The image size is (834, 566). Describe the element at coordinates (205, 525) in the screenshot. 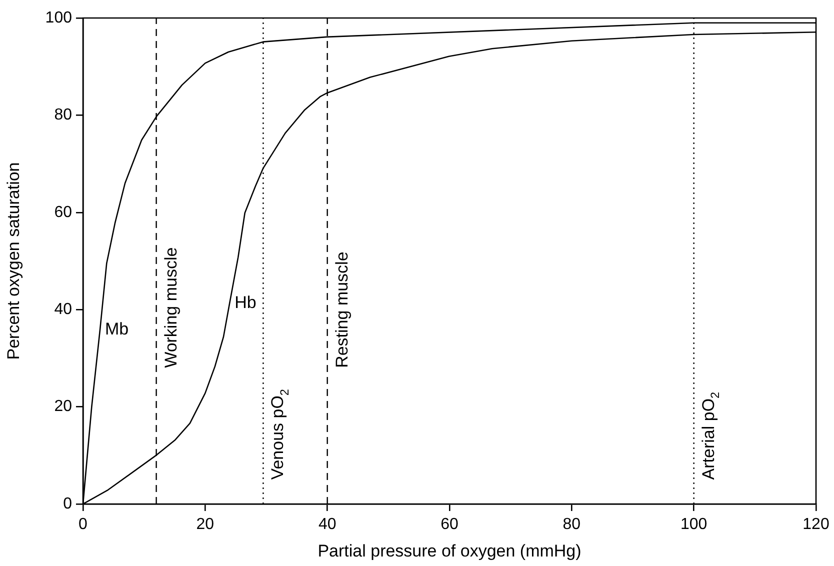

I see `x-tick-label: 20` at that location.